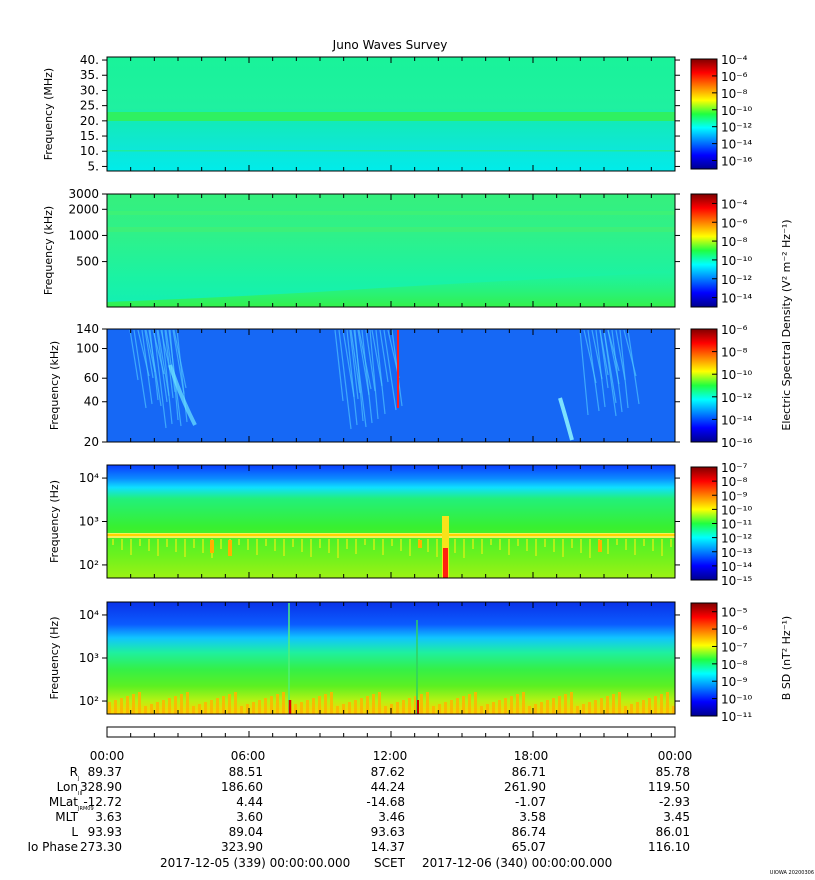 Image resolution: width=815 pixels, height=880 pixels. What do you see at coordinates (675, 756) in the screenshot?
I see `time-label: 00:00` at bounding box center [675, 756].